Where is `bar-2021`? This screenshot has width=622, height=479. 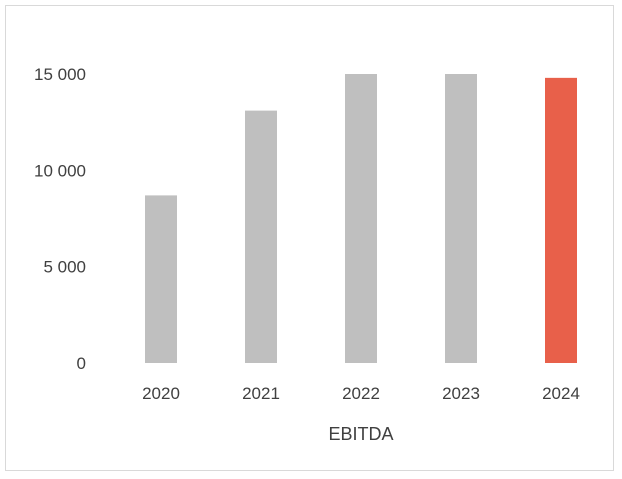
bar-2021 is located at coordinates (261, 237).